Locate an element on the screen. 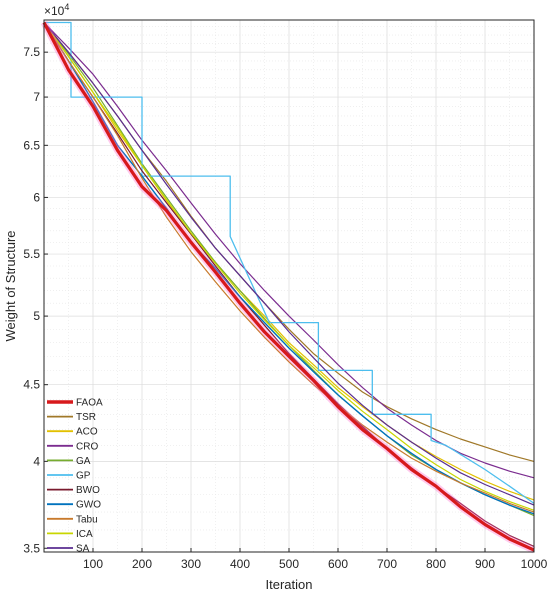  y-exponent-base: ×10 is located at coordinates (54, 11).